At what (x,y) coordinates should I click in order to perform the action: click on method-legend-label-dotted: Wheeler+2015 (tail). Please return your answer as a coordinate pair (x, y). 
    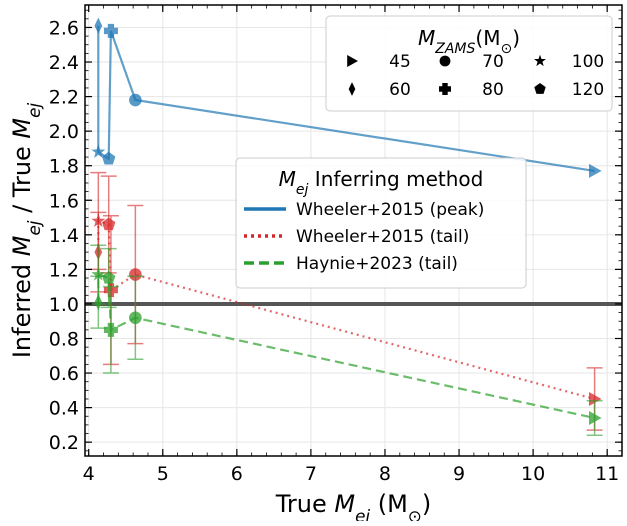
    Looking at the image, I should click on (382, 237).